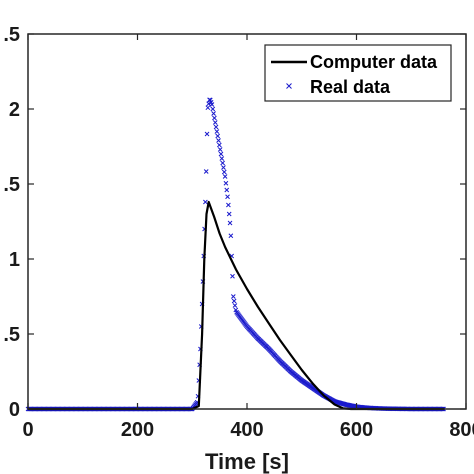 This screenshot has width=474, height=474. I want to click on legend-label-computer-data: Computer data, so click(374, 62).